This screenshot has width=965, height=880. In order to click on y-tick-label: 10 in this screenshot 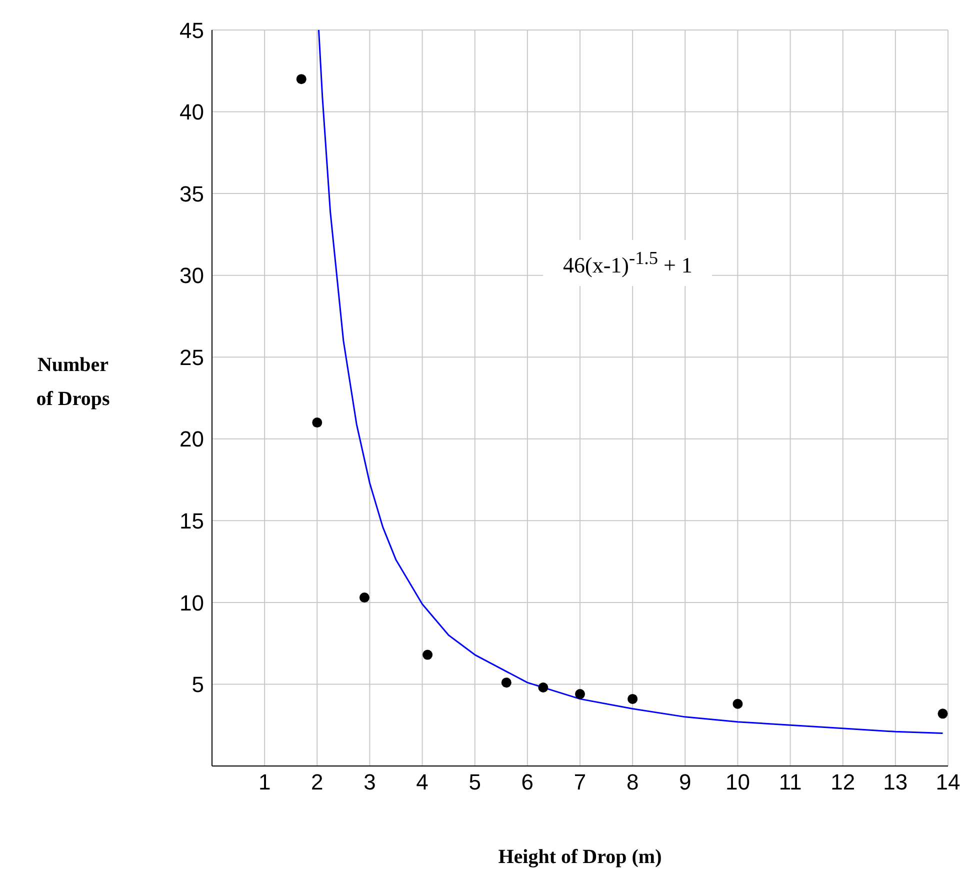, I will do `click(192, 603)`.